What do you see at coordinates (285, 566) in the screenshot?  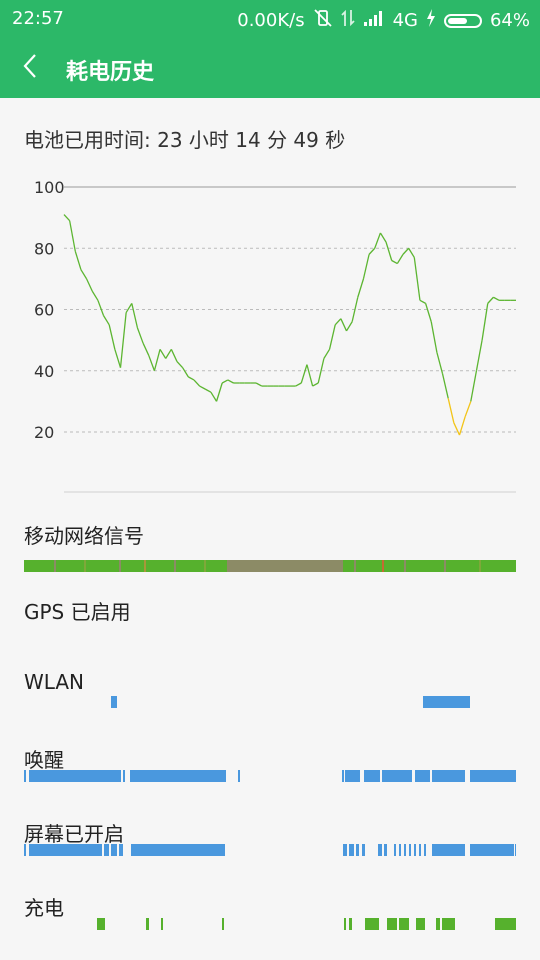 I see `signal-weak-segment` at bounding box center [285, 566].